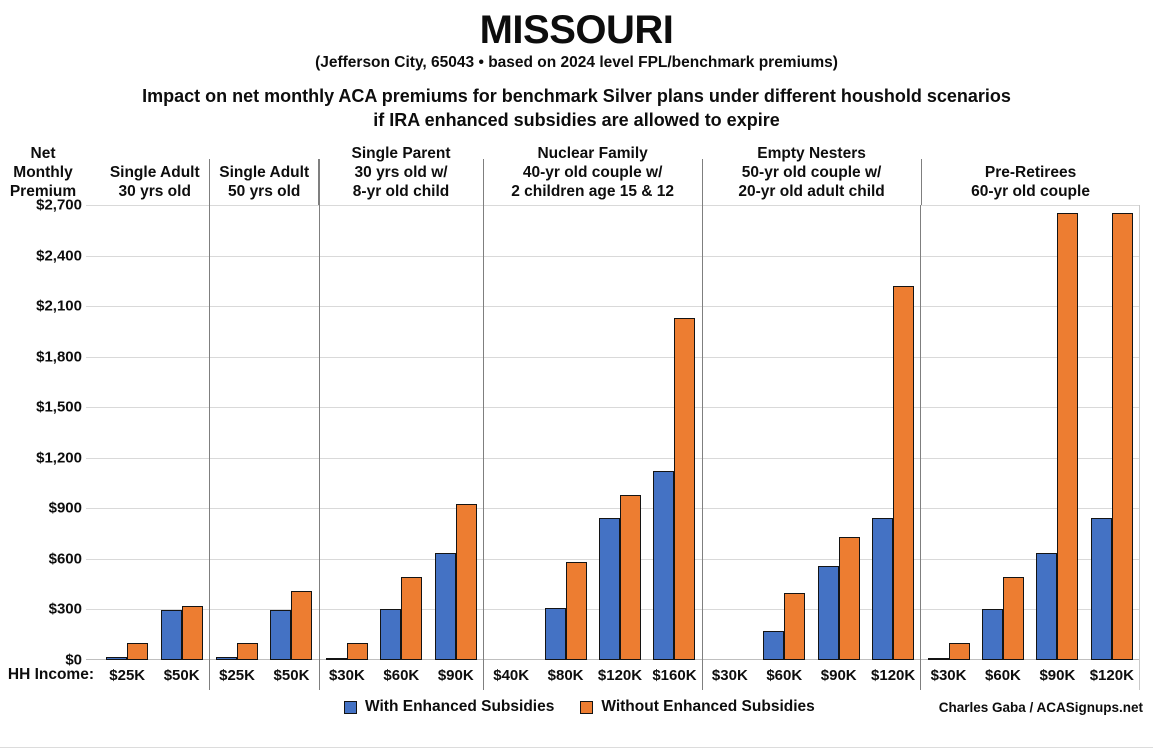  What do you see at coordinates (674, 675) in the screenshot?
I see `x-tick-label: $160K` at bounding box center [674, 675].